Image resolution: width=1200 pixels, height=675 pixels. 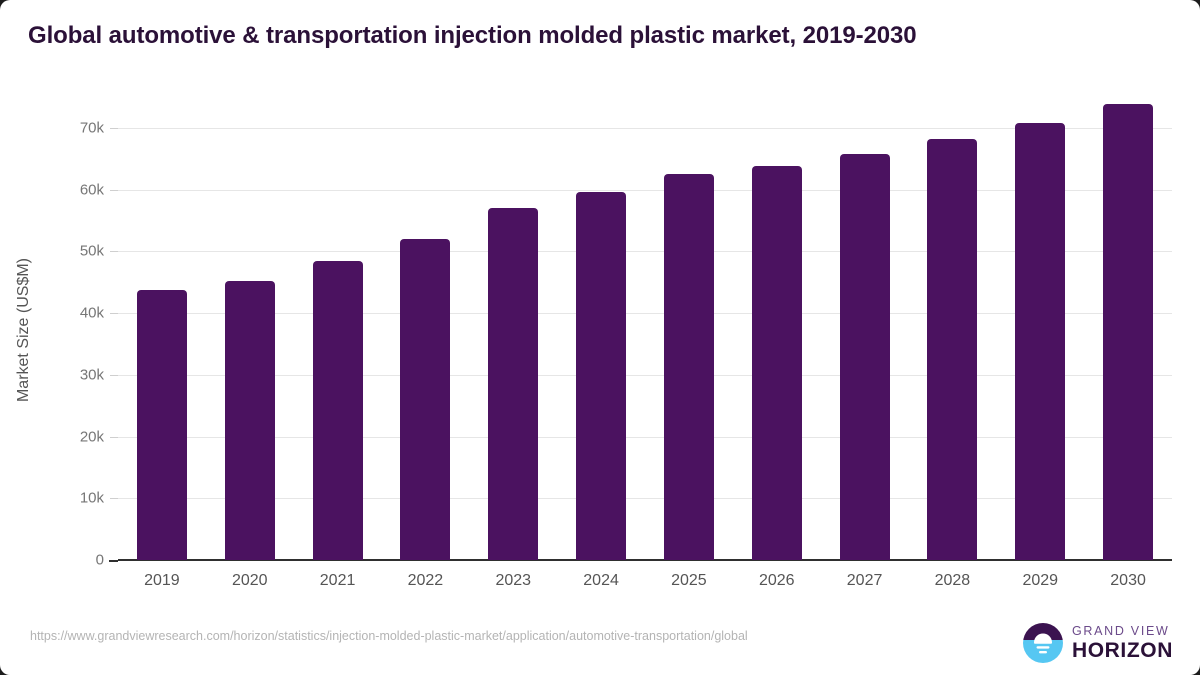 I want to click on bar-2020, so click(x=249, y=420).